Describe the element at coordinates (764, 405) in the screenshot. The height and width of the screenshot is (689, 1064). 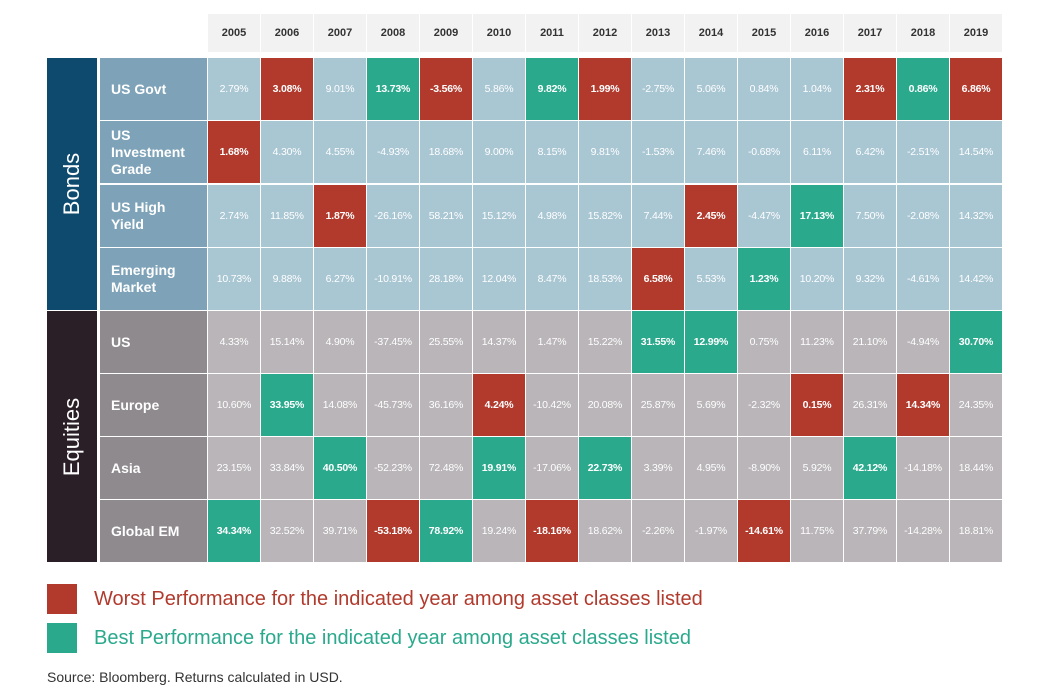
I see `cell: -2.32%` at that location.